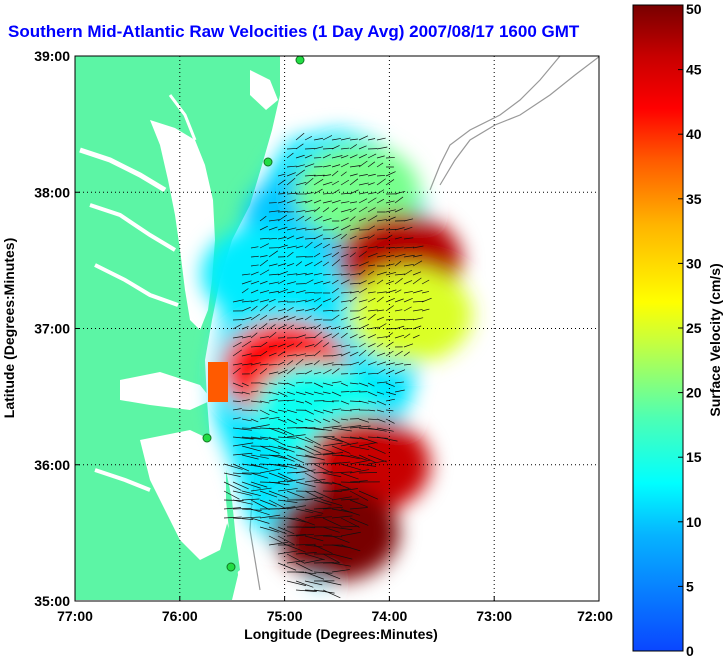 This screenshot has width=724, height=659. I want to click on chesapeake-bay, so click(182, 225).